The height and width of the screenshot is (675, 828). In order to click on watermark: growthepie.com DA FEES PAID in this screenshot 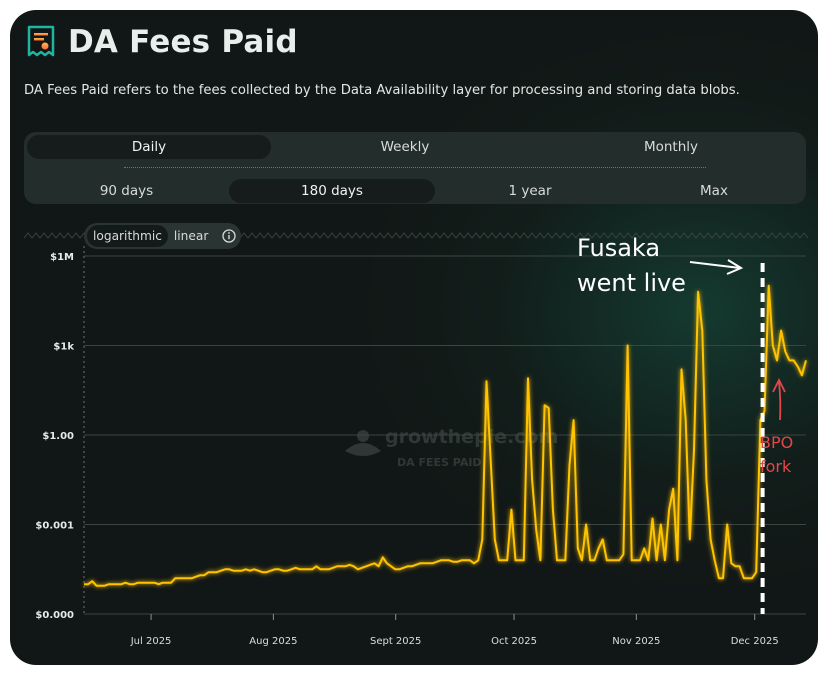, I will do `click(451, 447)`.